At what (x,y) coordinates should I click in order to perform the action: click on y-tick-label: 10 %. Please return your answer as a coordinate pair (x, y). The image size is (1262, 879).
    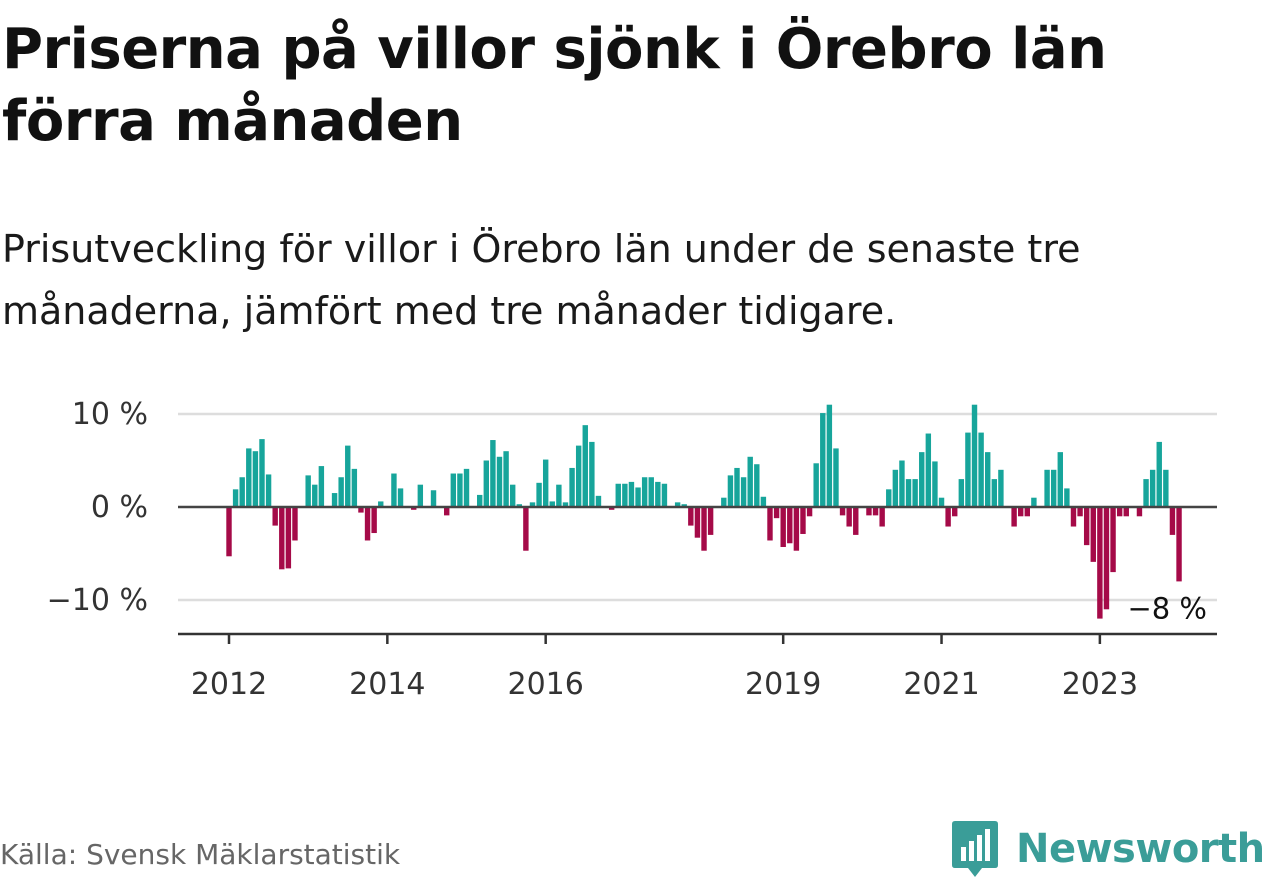
    Looking at the image, I should click on (110, 414).